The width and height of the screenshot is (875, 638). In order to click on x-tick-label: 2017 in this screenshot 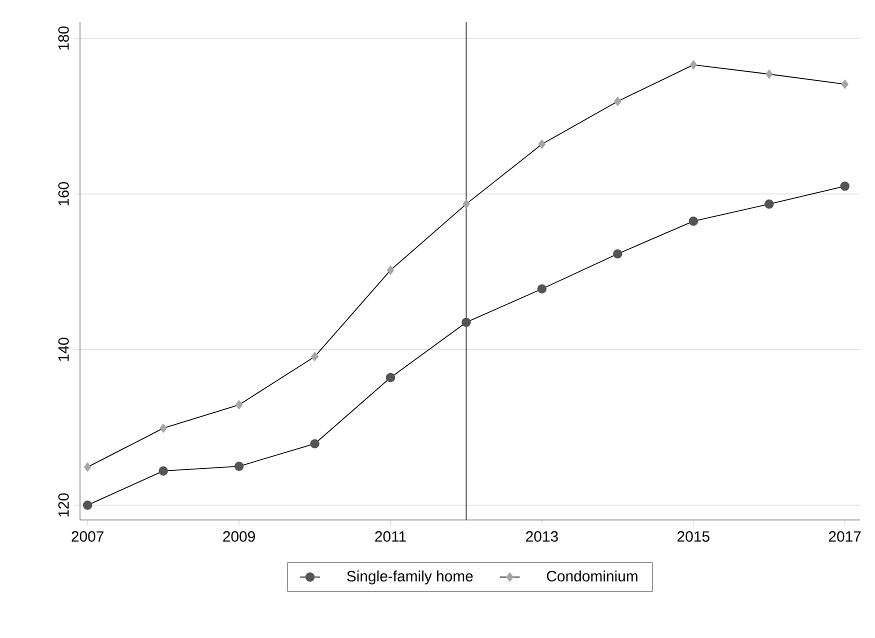, I will do `click(844, 536)`.